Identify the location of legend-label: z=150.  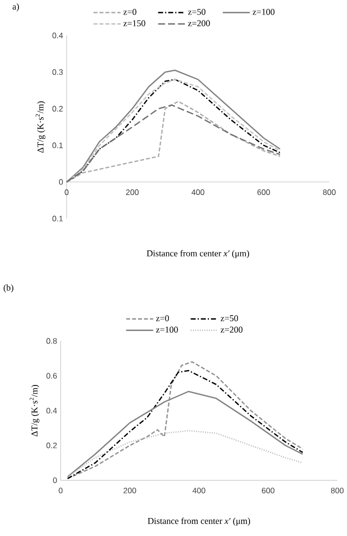
(134, 23).